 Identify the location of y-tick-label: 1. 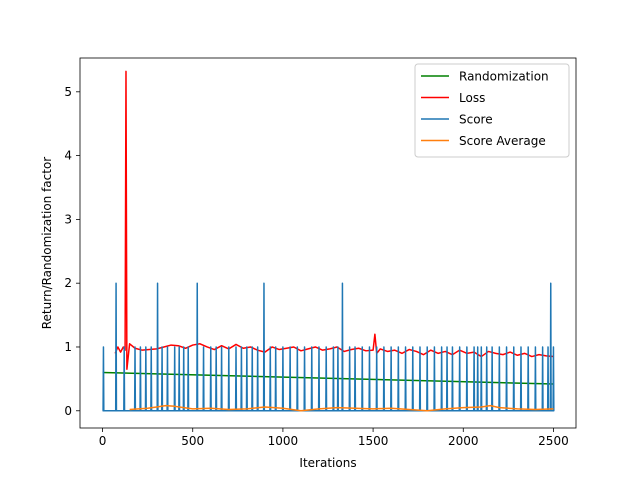
(68, 347).